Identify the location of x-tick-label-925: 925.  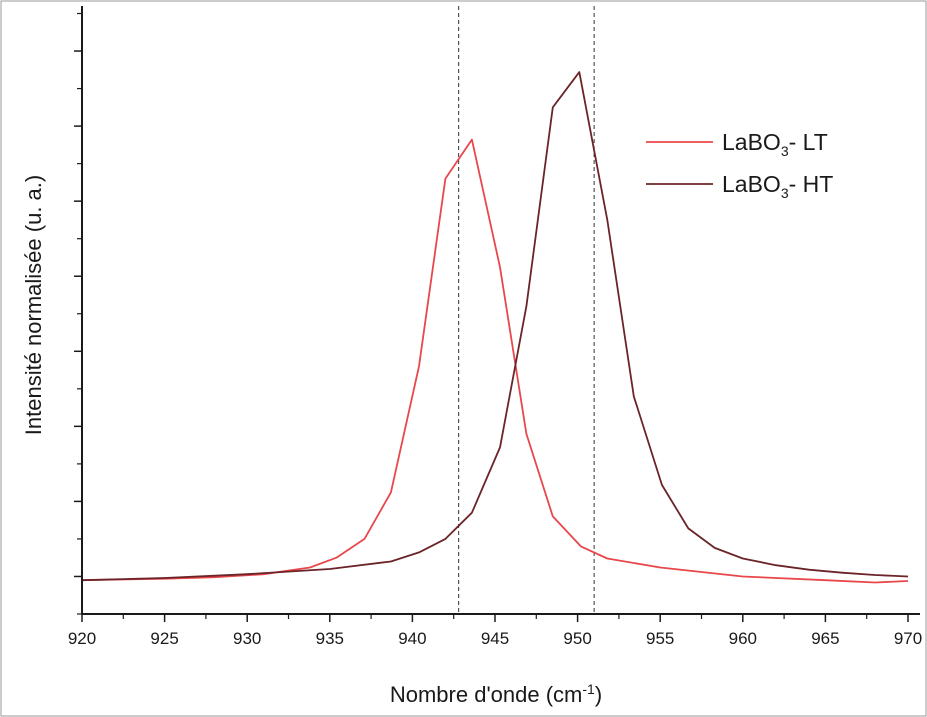
(164, 638).